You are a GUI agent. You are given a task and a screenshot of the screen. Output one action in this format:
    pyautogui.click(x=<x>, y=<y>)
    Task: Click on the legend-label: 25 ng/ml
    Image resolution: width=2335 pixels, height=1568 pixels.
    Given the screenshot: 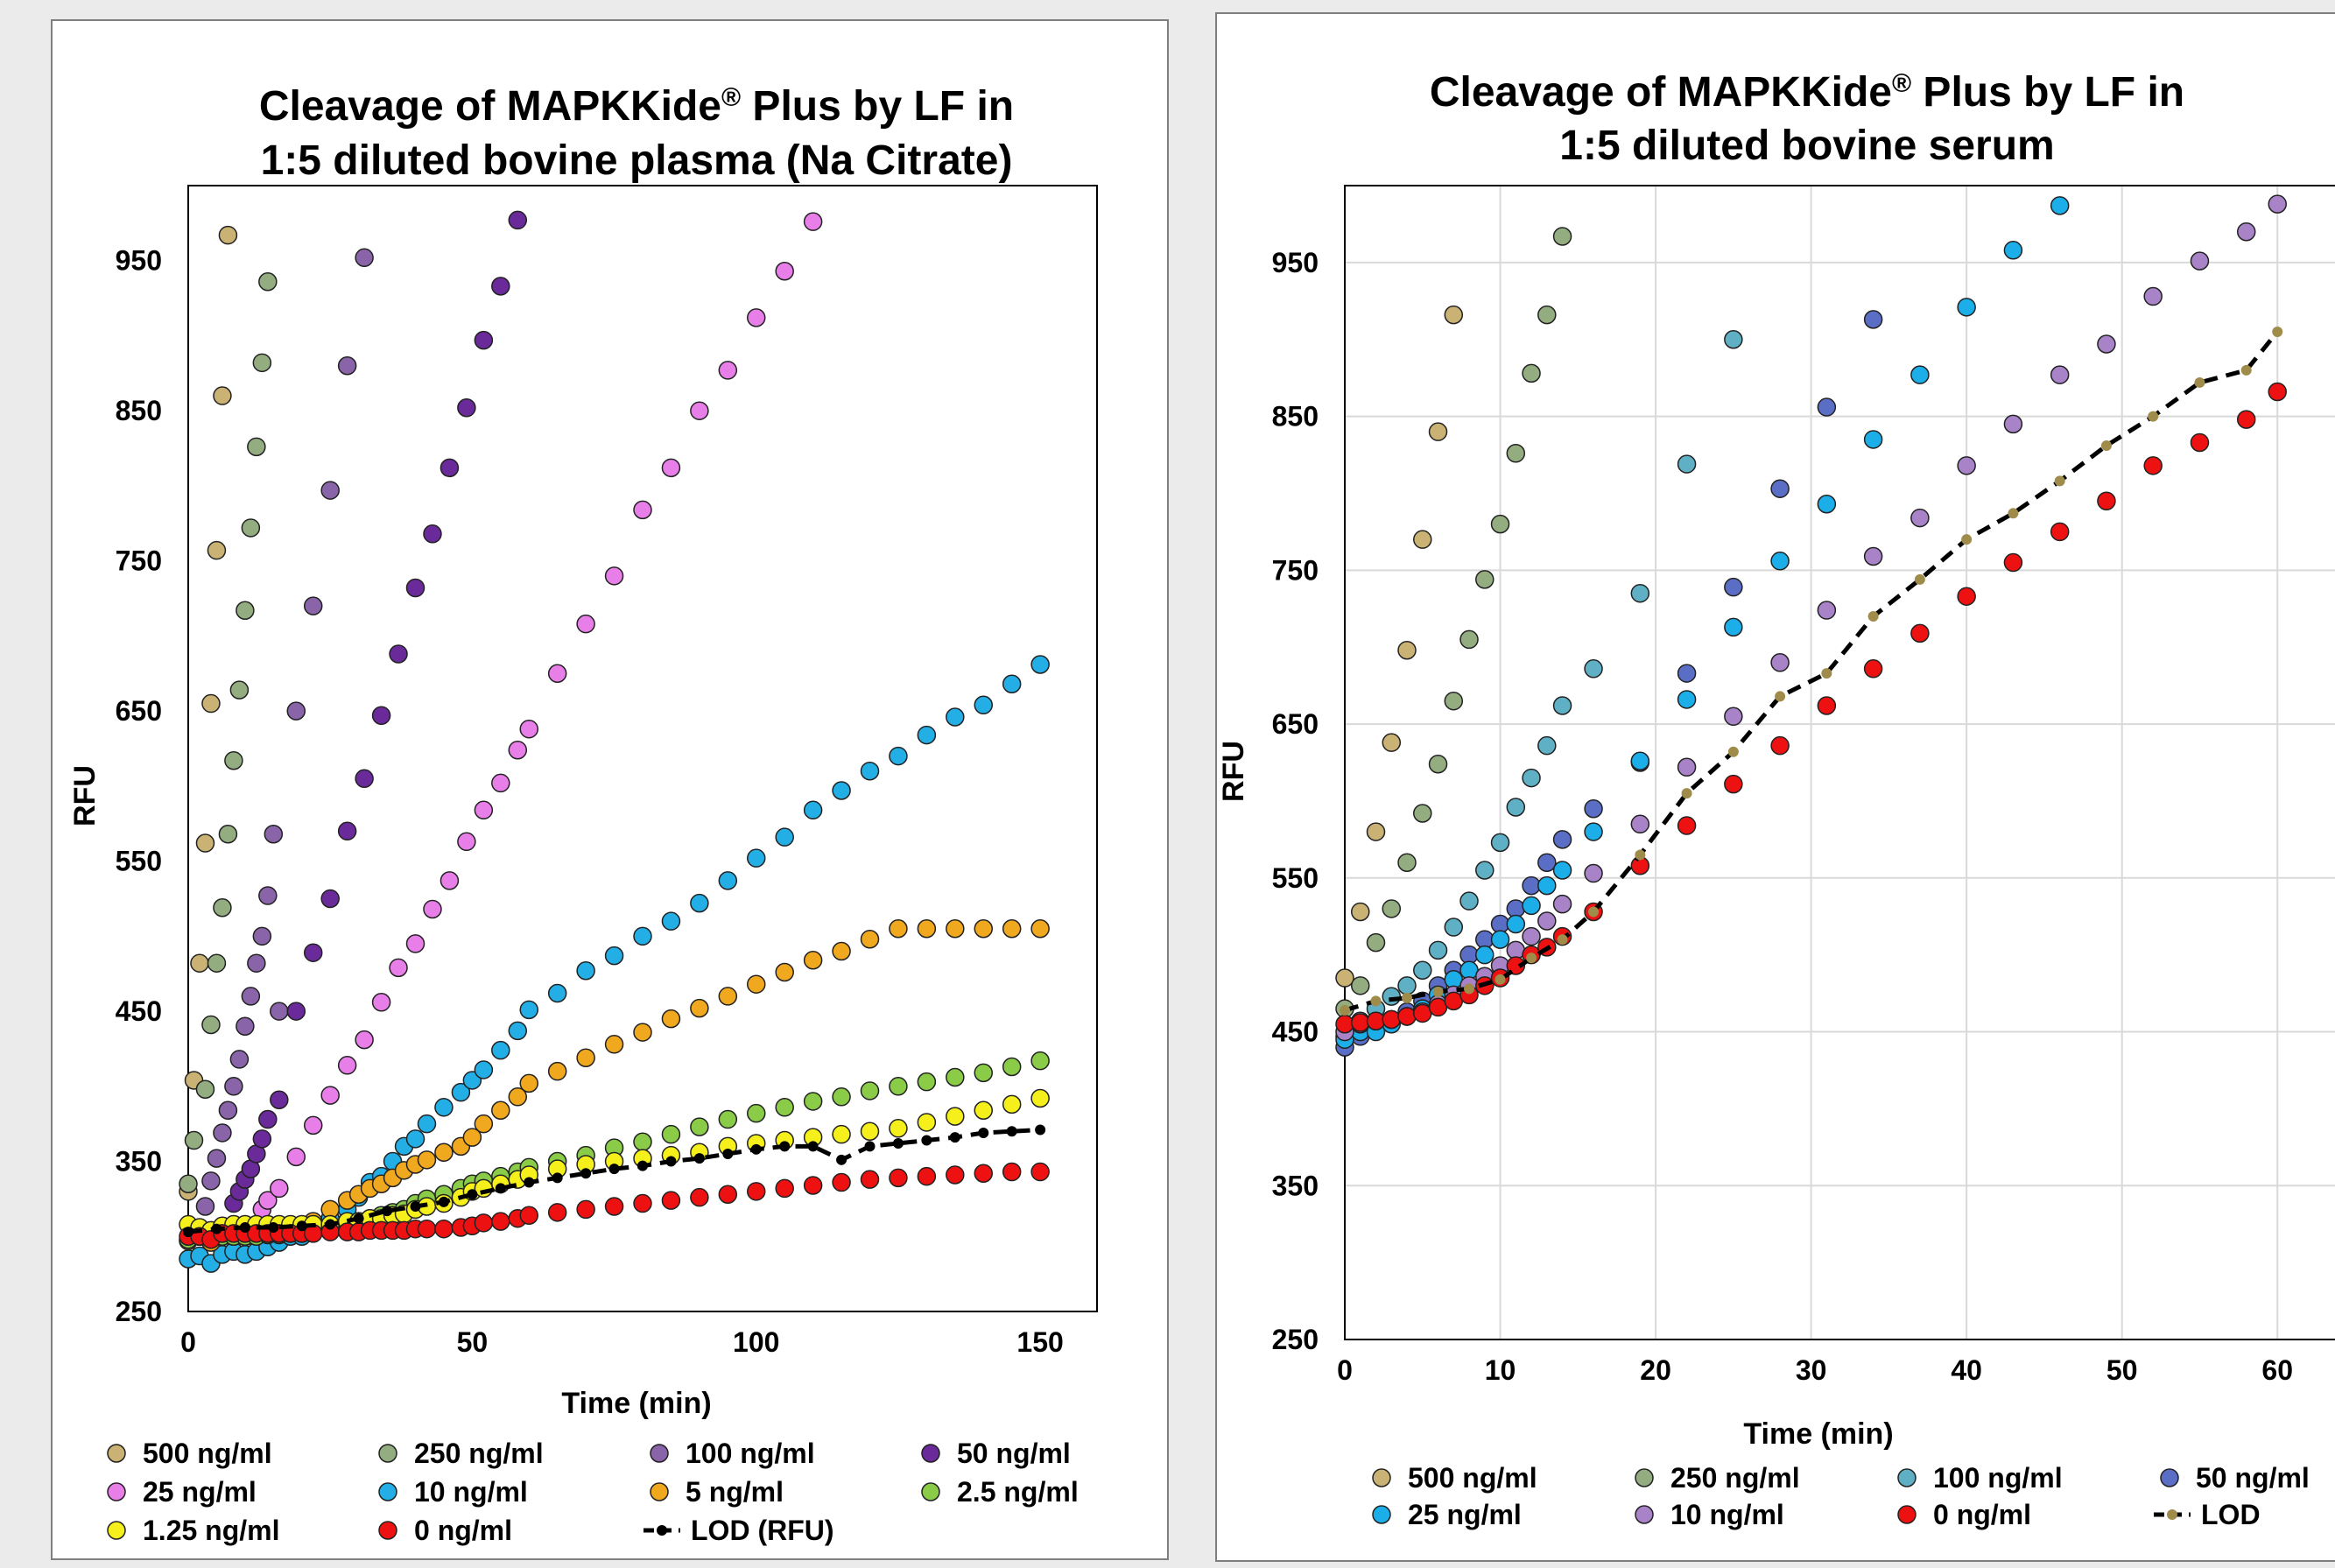 What is the action you would take?
    pyautogui.click(x=1465, y=1515)
    